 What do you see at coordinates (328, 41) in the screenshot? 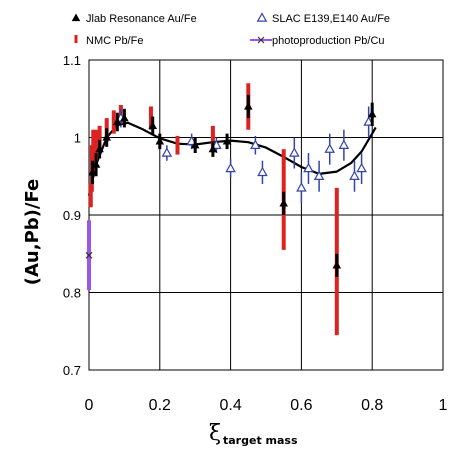
I see `legend-label: photoproduction Pb/Cu` at bounding box center [328, 41].